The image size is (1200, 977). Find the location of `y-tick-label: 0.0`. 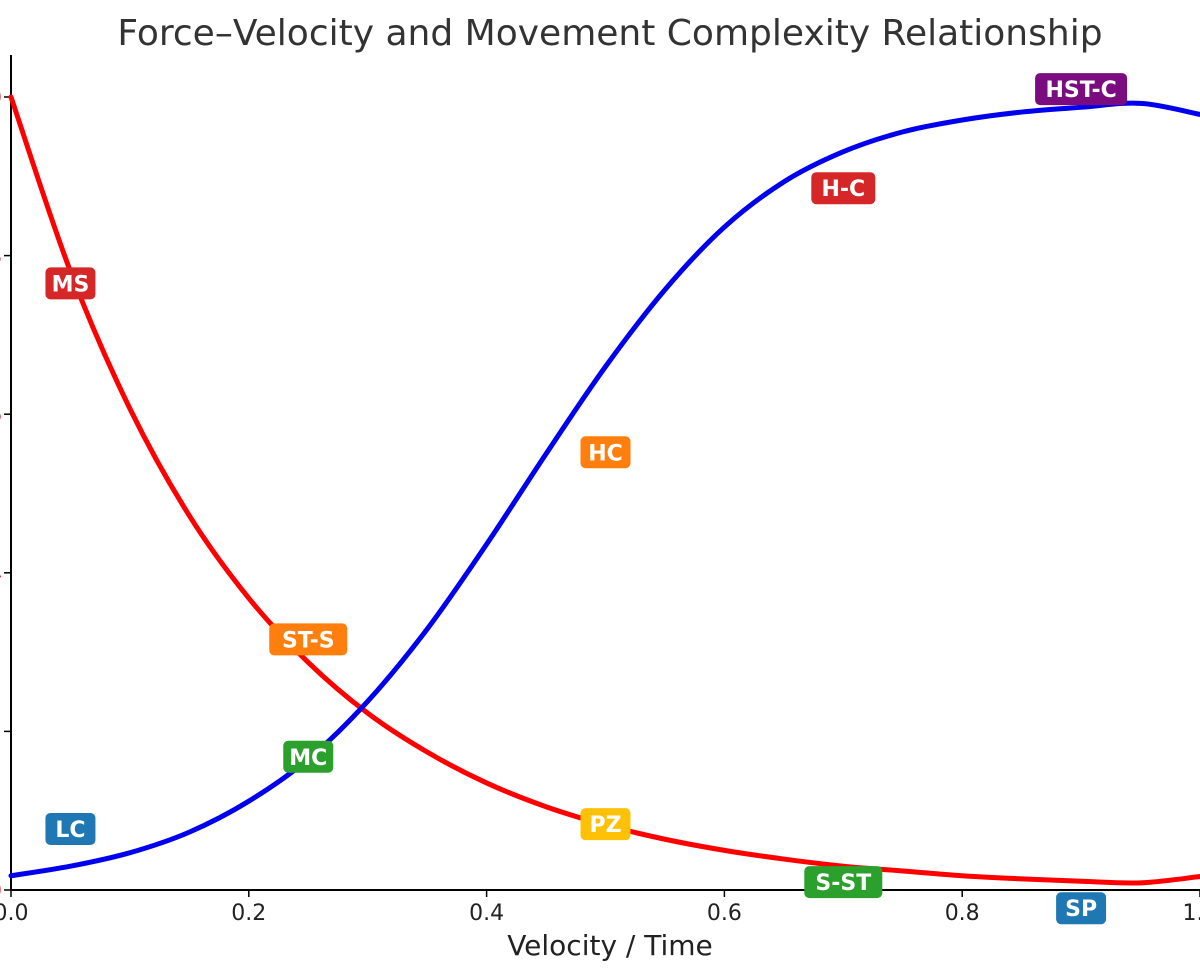

y-tick-label: 0.0 is located at coordinates (1, 891).